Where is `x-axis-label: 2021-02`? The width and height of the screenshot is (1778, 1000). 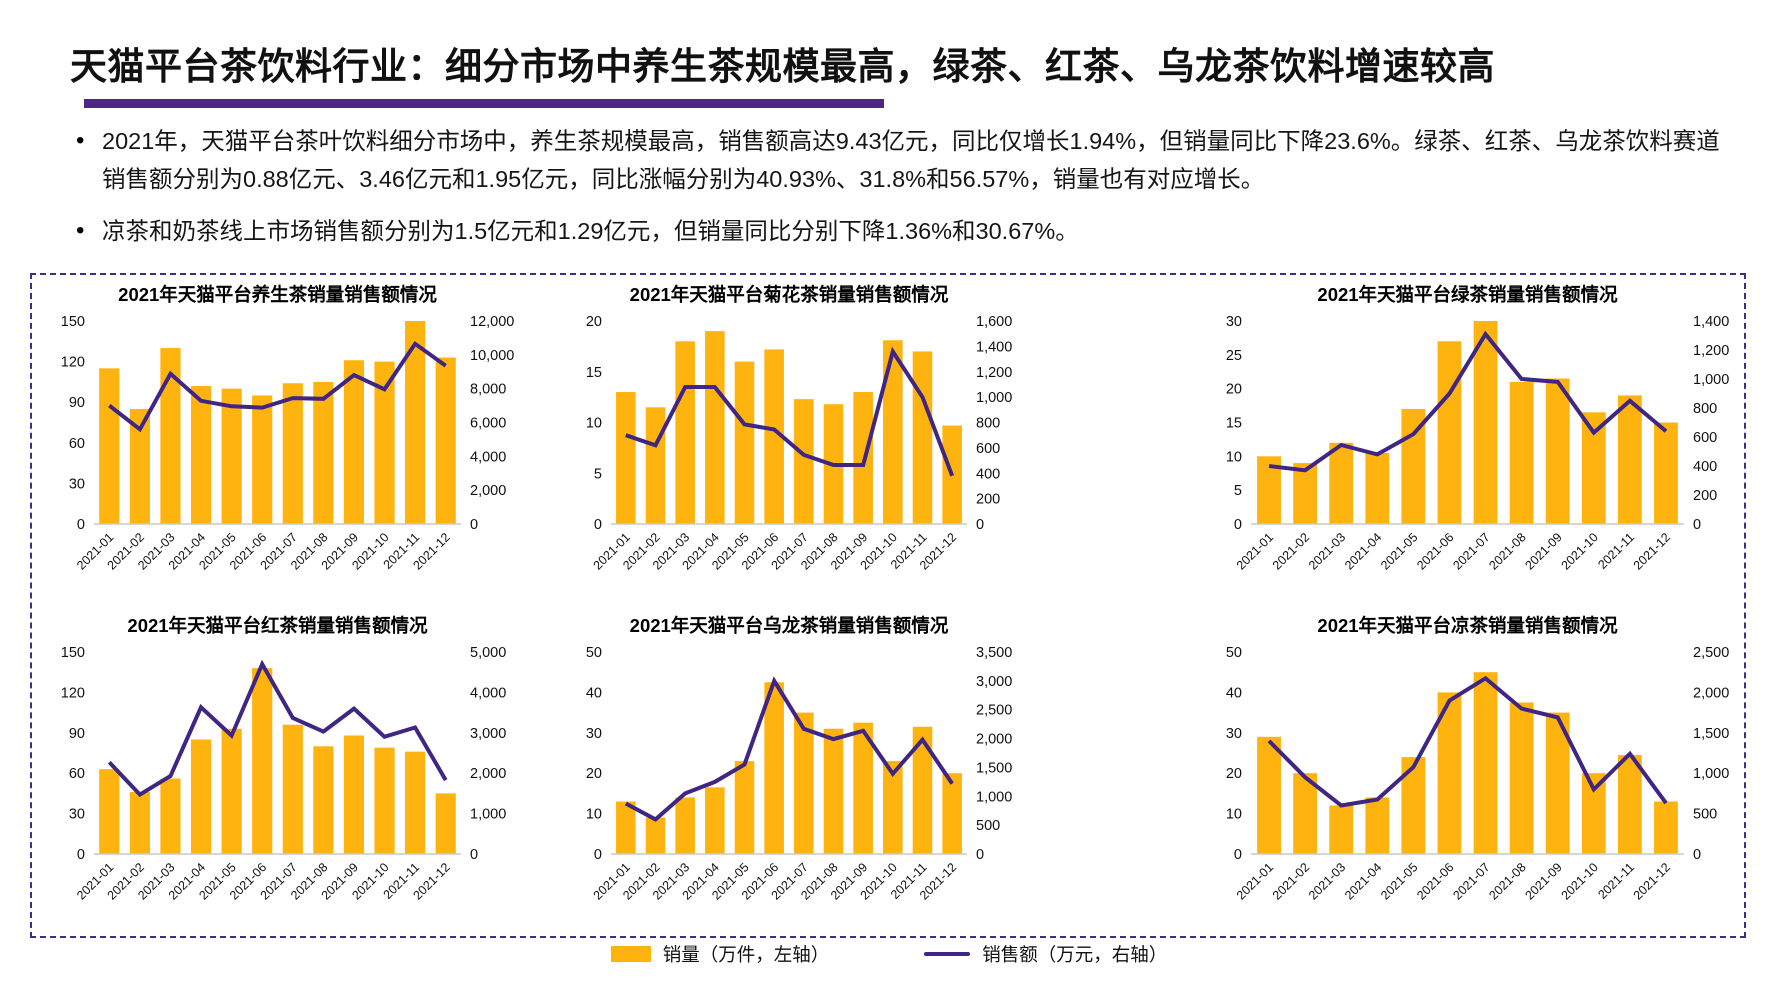
x-axis-label: 2021-02 is located at coordinates (1291, 551).